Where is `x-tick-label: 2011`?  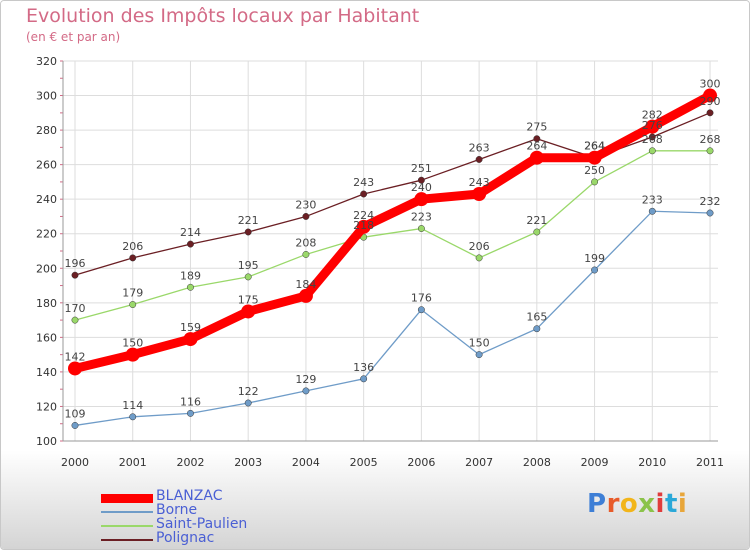
x-tick-label: 2011 is located at coordinates (710, 462).